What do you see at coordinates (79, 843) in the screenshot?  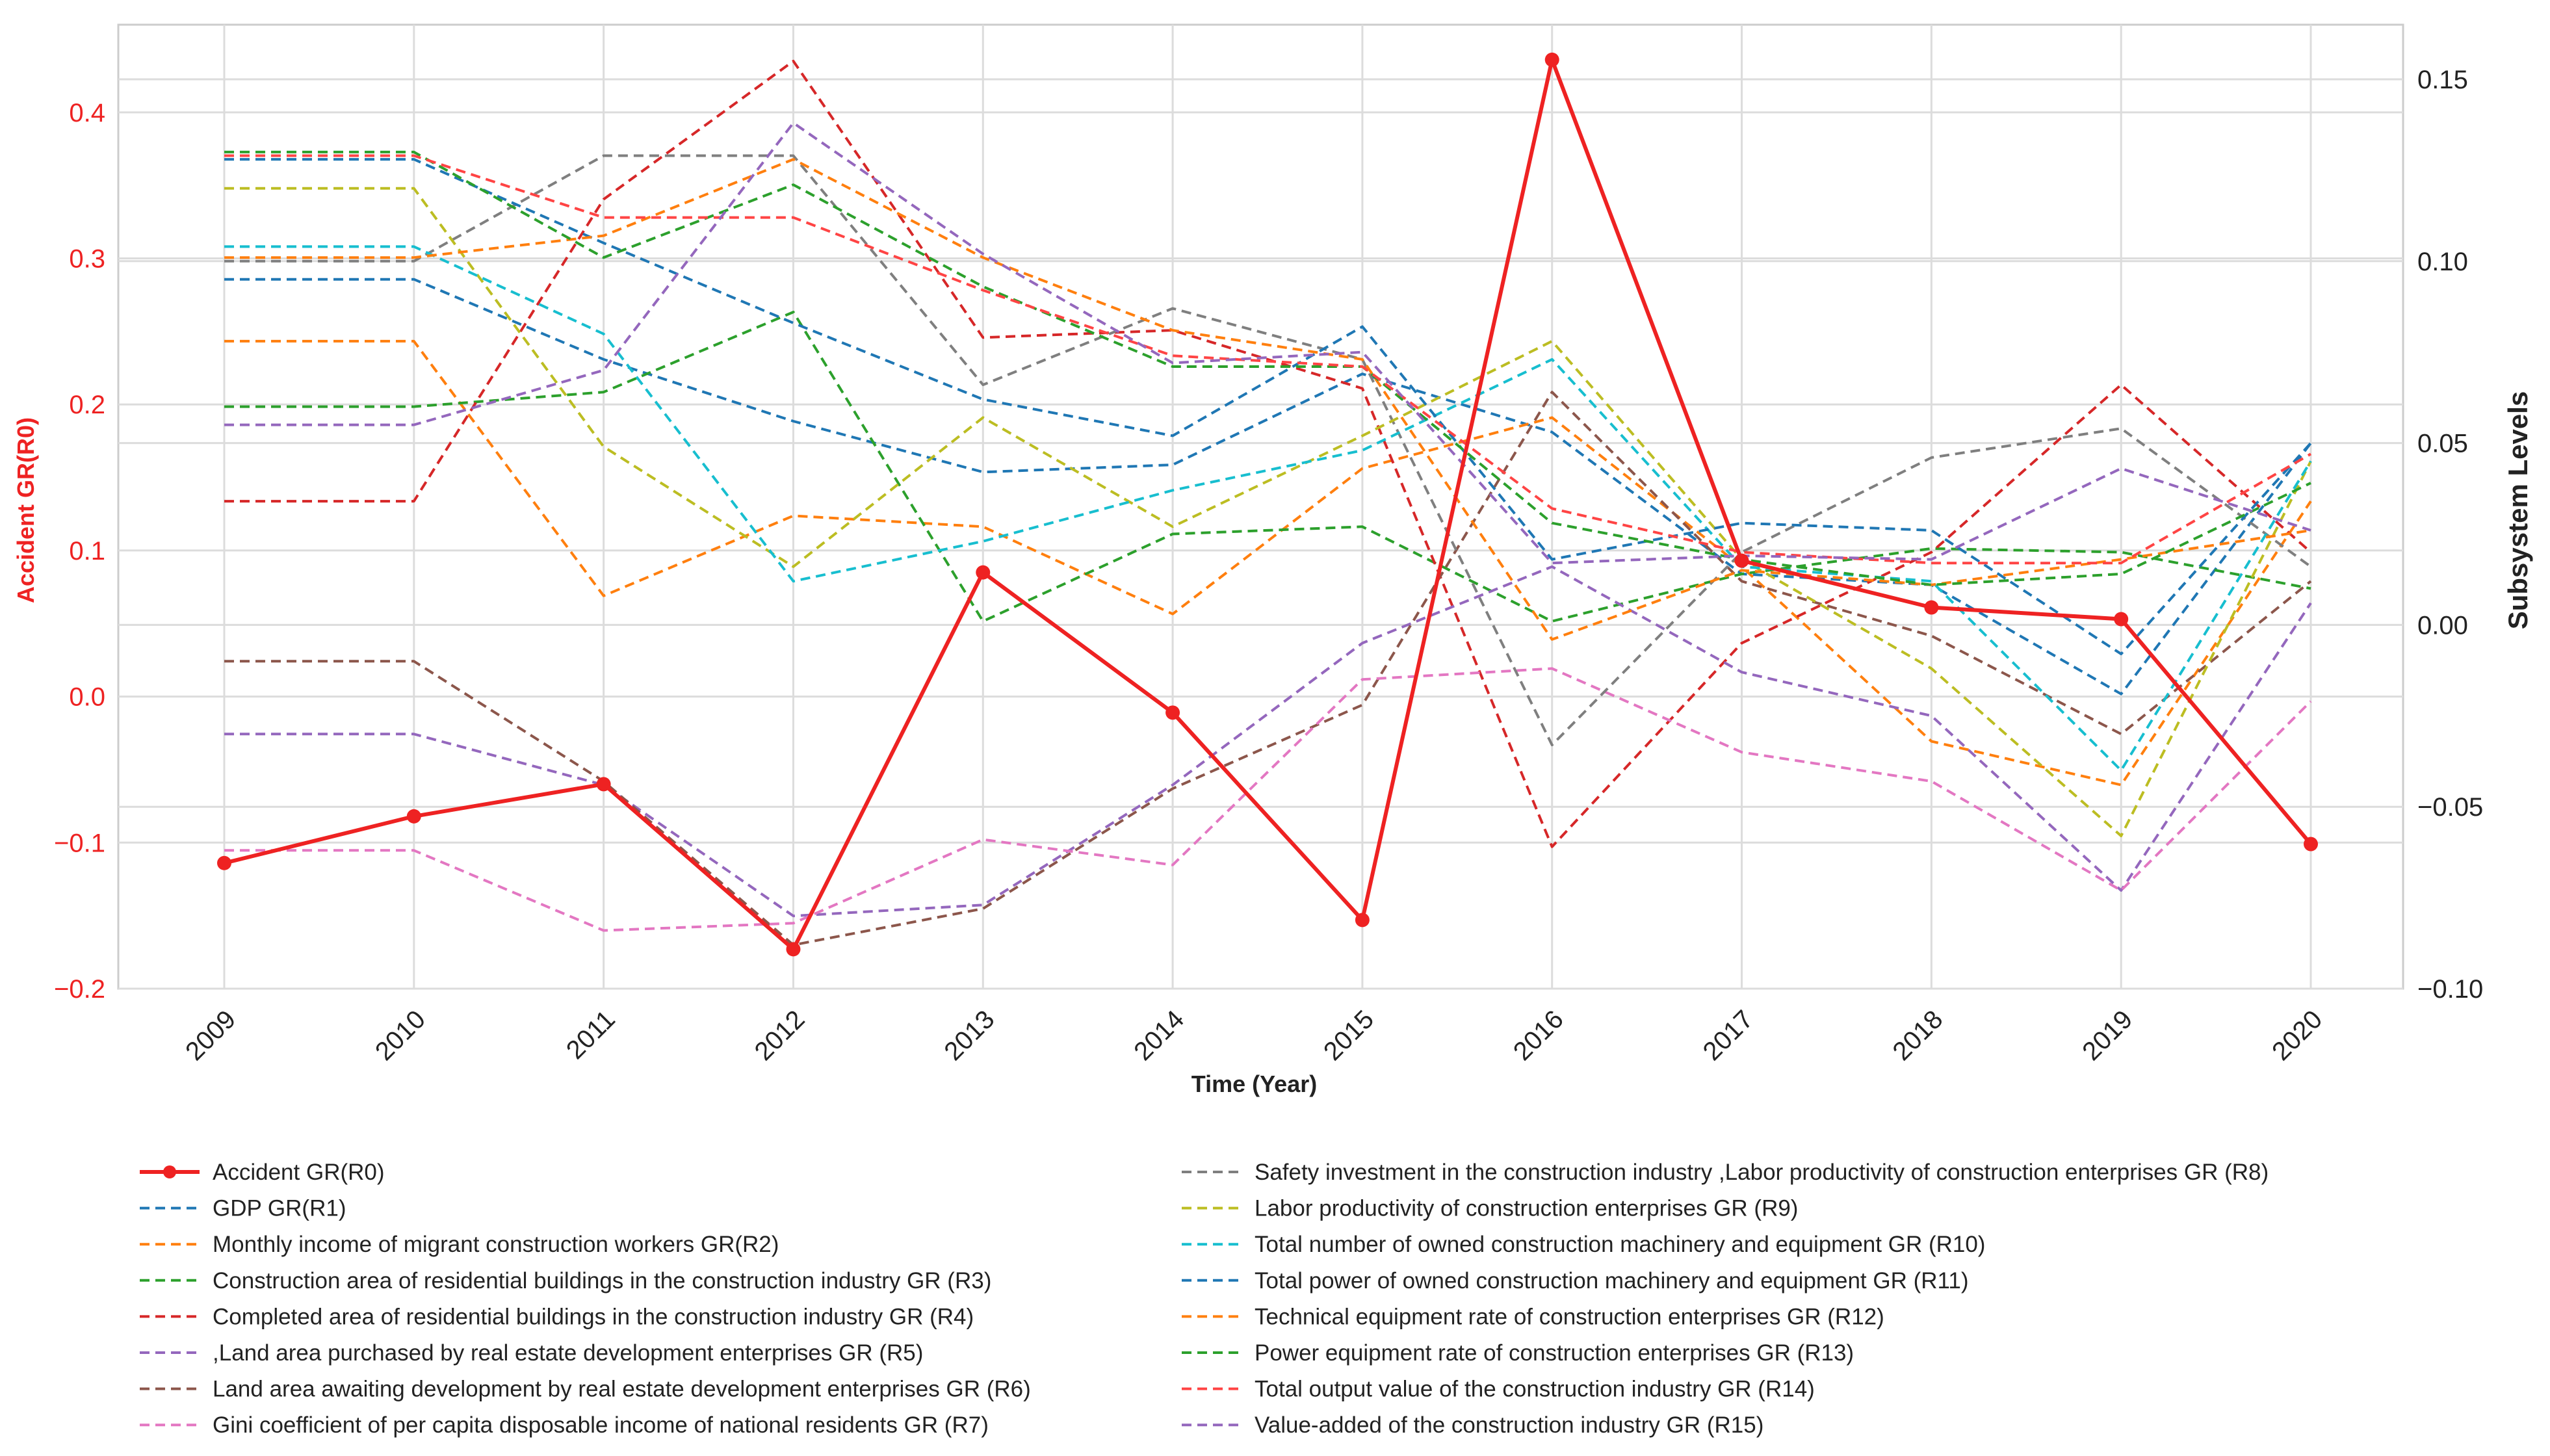 I see `y-tick-label-left: −0.1` at bounding box center [79, 843].